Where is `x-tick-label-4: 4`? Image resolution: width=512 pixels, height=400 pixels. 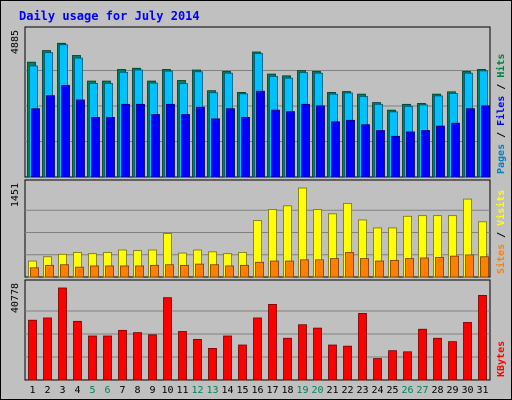 x-tick-label-4: 4 is located at coordinates (77, 390).